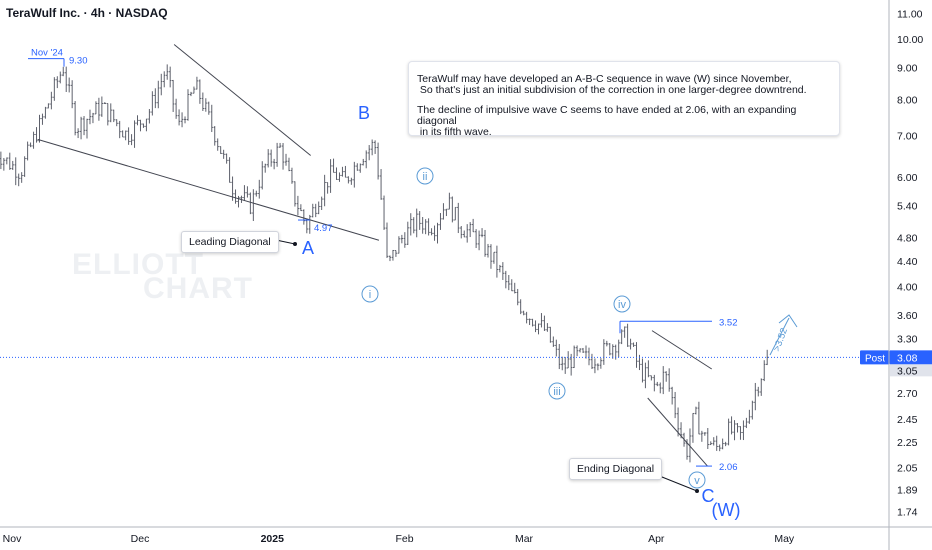  What do you see at coordinates (323, 228) in the screenshot?
I see `level-value: 4.97` at bounding box center [323, 228].